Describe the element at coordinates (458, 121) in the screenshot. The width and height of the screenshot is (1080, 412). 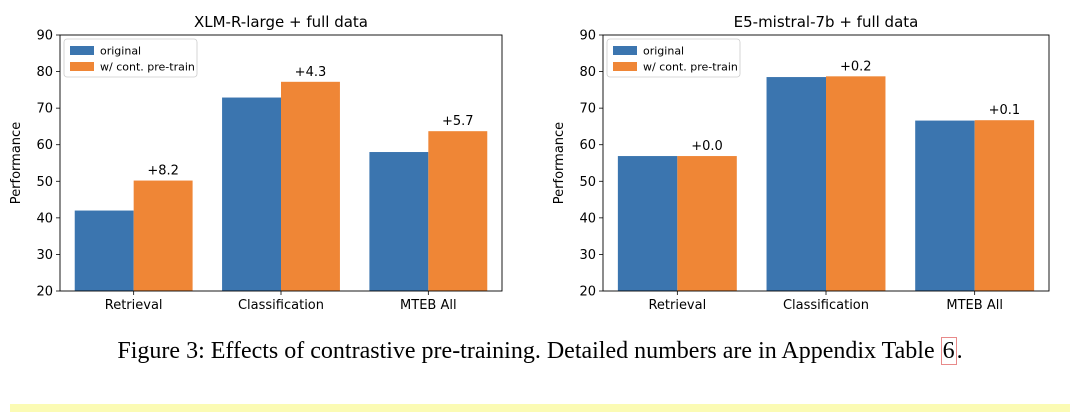
I see `gain-label: +5.7` at that location.